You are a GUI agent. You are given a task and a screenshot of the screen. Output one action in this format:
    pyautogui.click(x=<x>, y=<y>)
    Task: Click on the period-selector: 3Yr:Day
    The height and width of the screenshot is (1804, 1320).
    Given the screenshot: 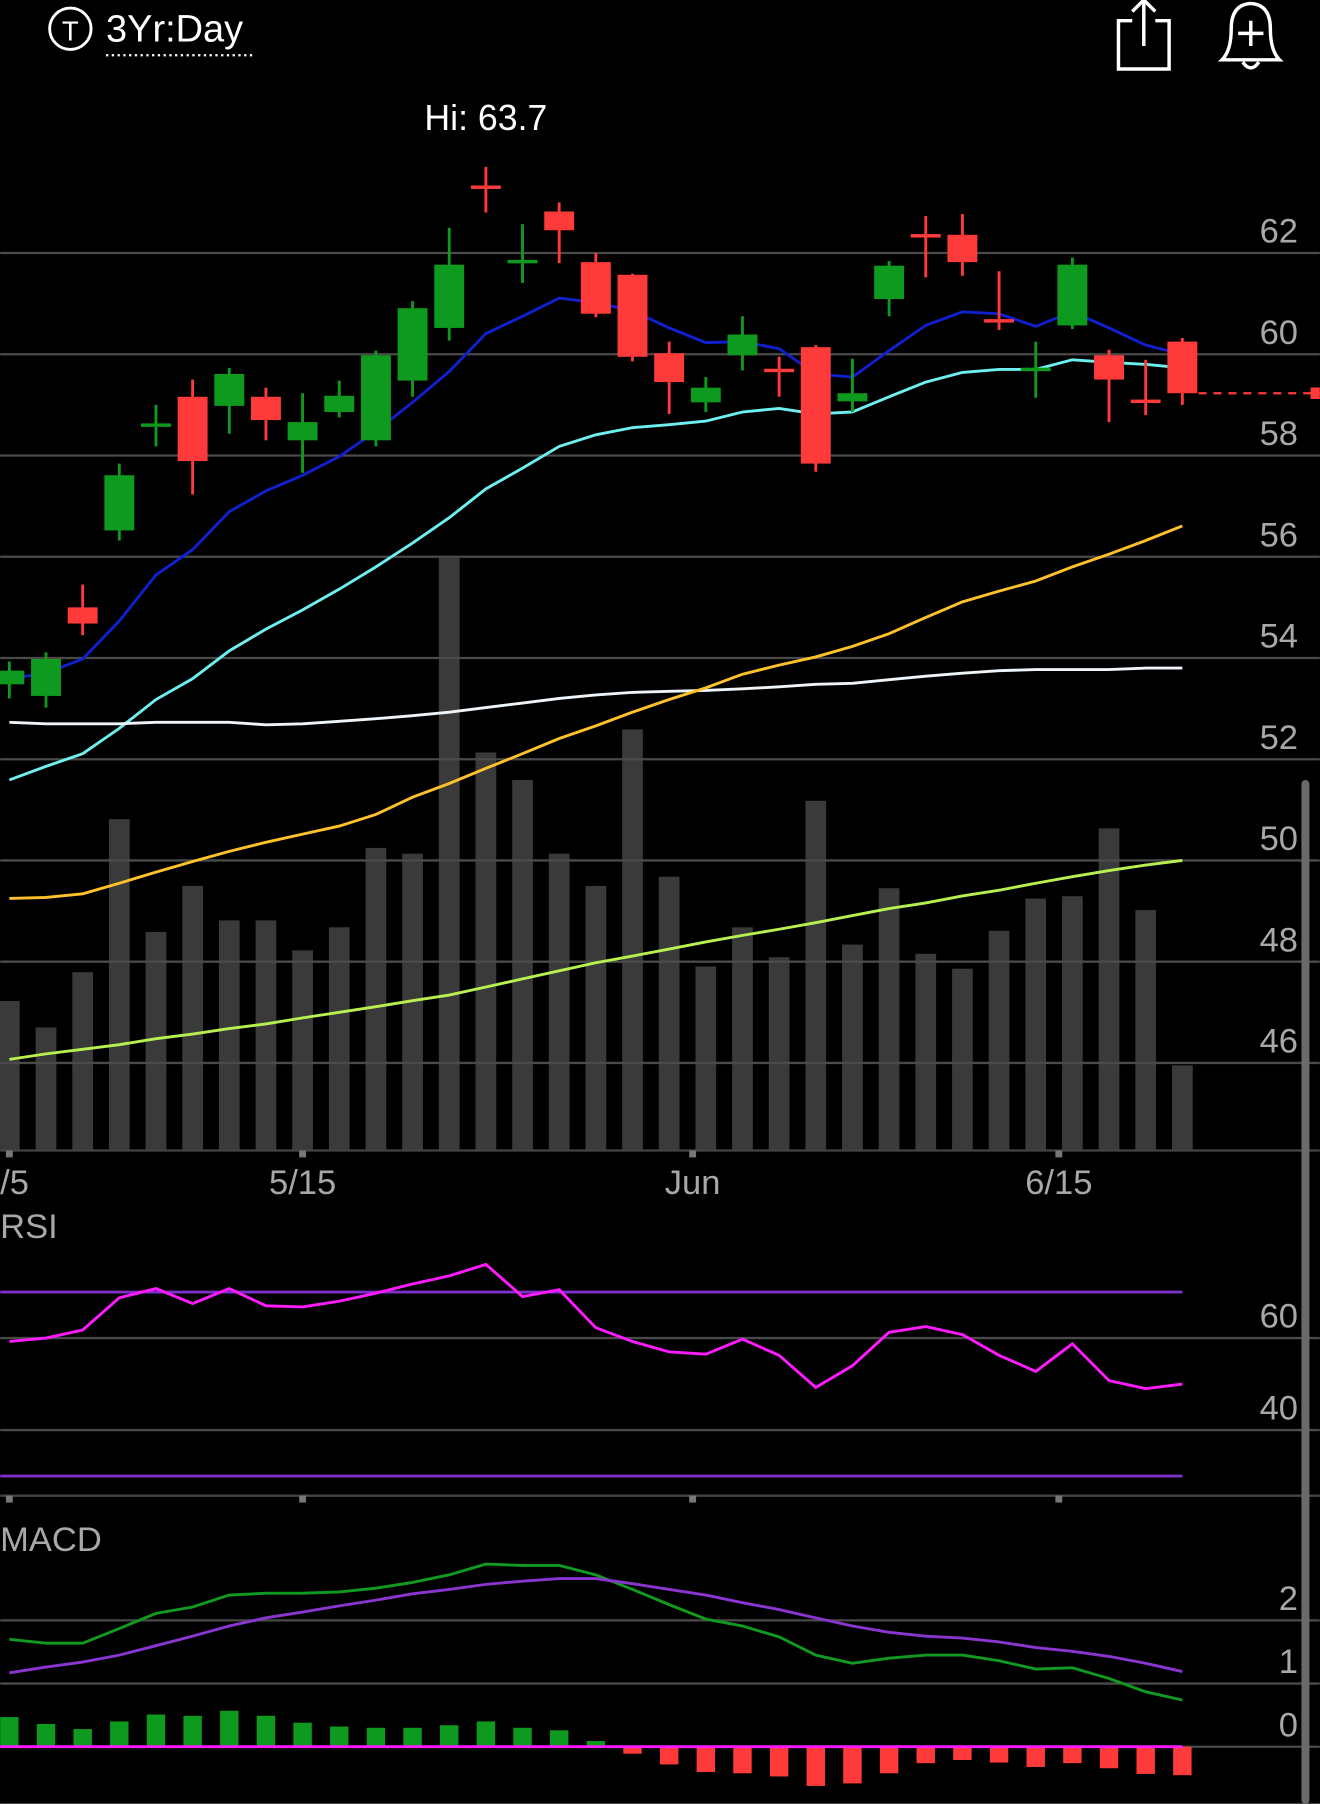 What is the action you would take?
    pyautogui.click(x=174, y=29)
    